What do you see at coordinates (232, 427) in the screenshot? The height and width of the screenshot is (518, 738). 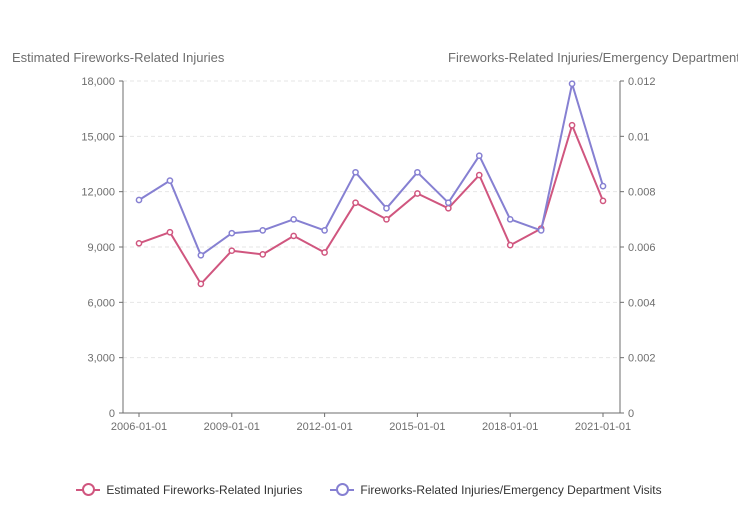 I see `x-tick-label: 2009-01-01` at bounding box center [232, 427].